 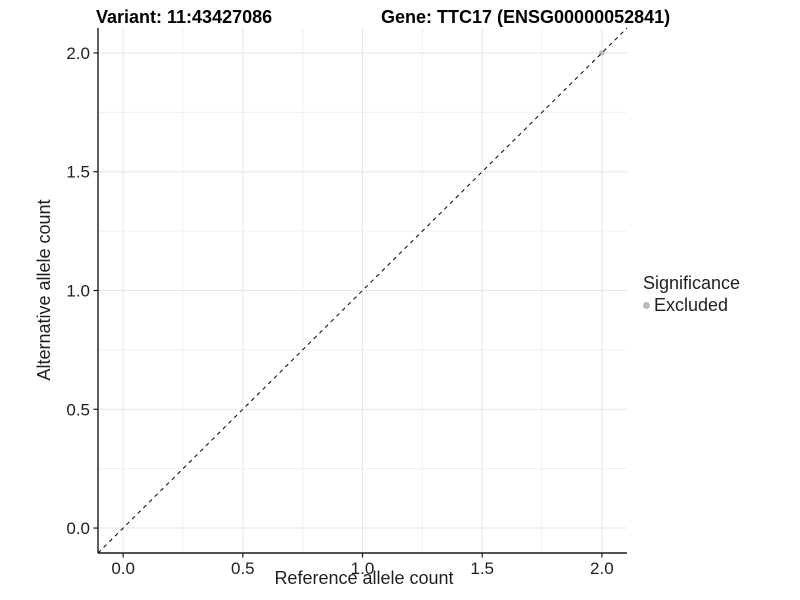 I want to click on x-axis-title: Reference allele count, so click(x=364, y=578).